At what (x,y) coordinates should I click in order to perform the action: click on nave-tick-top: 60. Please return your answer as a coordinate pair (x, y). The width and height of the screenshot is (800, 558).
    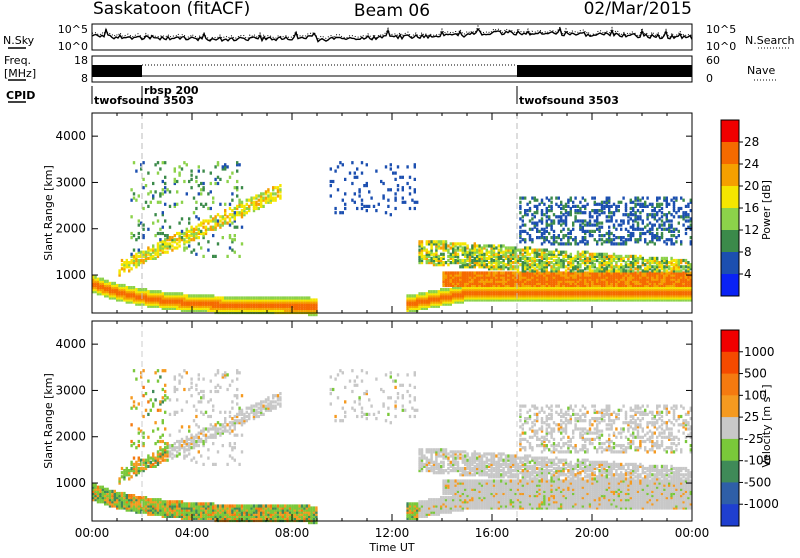
    Looking at the image, I should click on (713, 60).